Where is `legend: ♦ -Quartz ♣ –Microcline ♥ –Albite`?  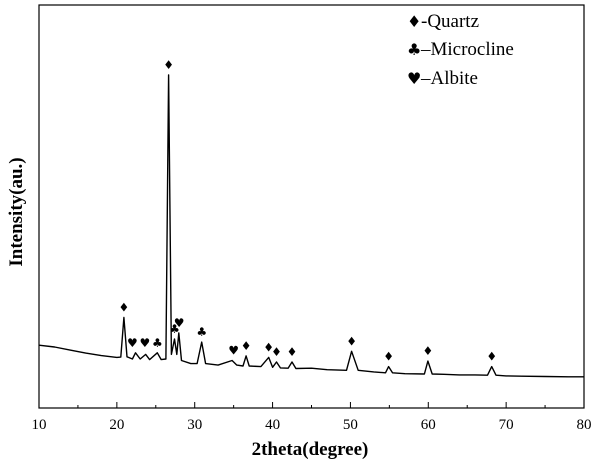
legend: ♦ -Quartz ♣ –Microcline ♥ –Albite is located at coordinates (460, 50).